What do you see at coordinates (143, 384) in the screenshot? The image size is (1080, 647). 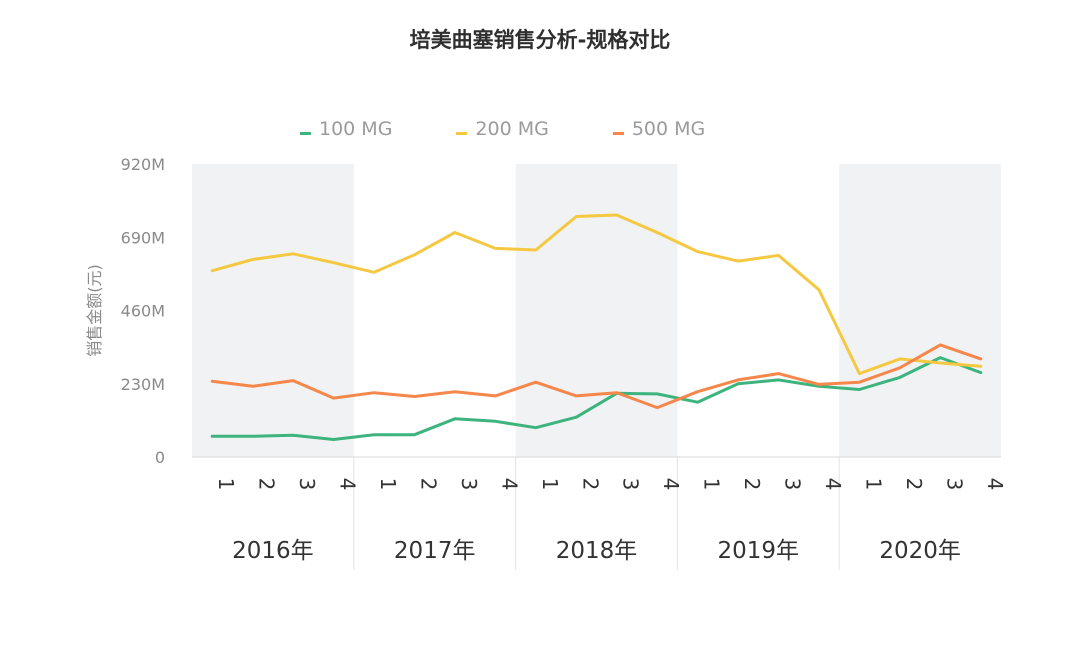 I see `y-tick-label: 230M` at bounding box center [143, 384].